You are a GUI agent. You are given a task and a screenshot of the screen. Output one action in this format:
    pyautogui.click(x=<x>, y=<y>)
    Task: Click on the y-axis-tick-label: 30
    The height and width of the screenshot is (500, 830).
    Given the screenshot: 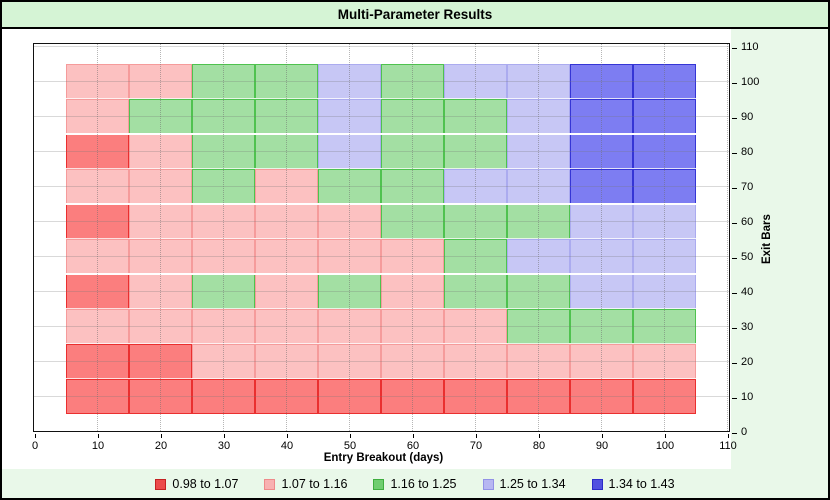 What is the action you would take?
    pyautogui.click(x=747, y=327)
    